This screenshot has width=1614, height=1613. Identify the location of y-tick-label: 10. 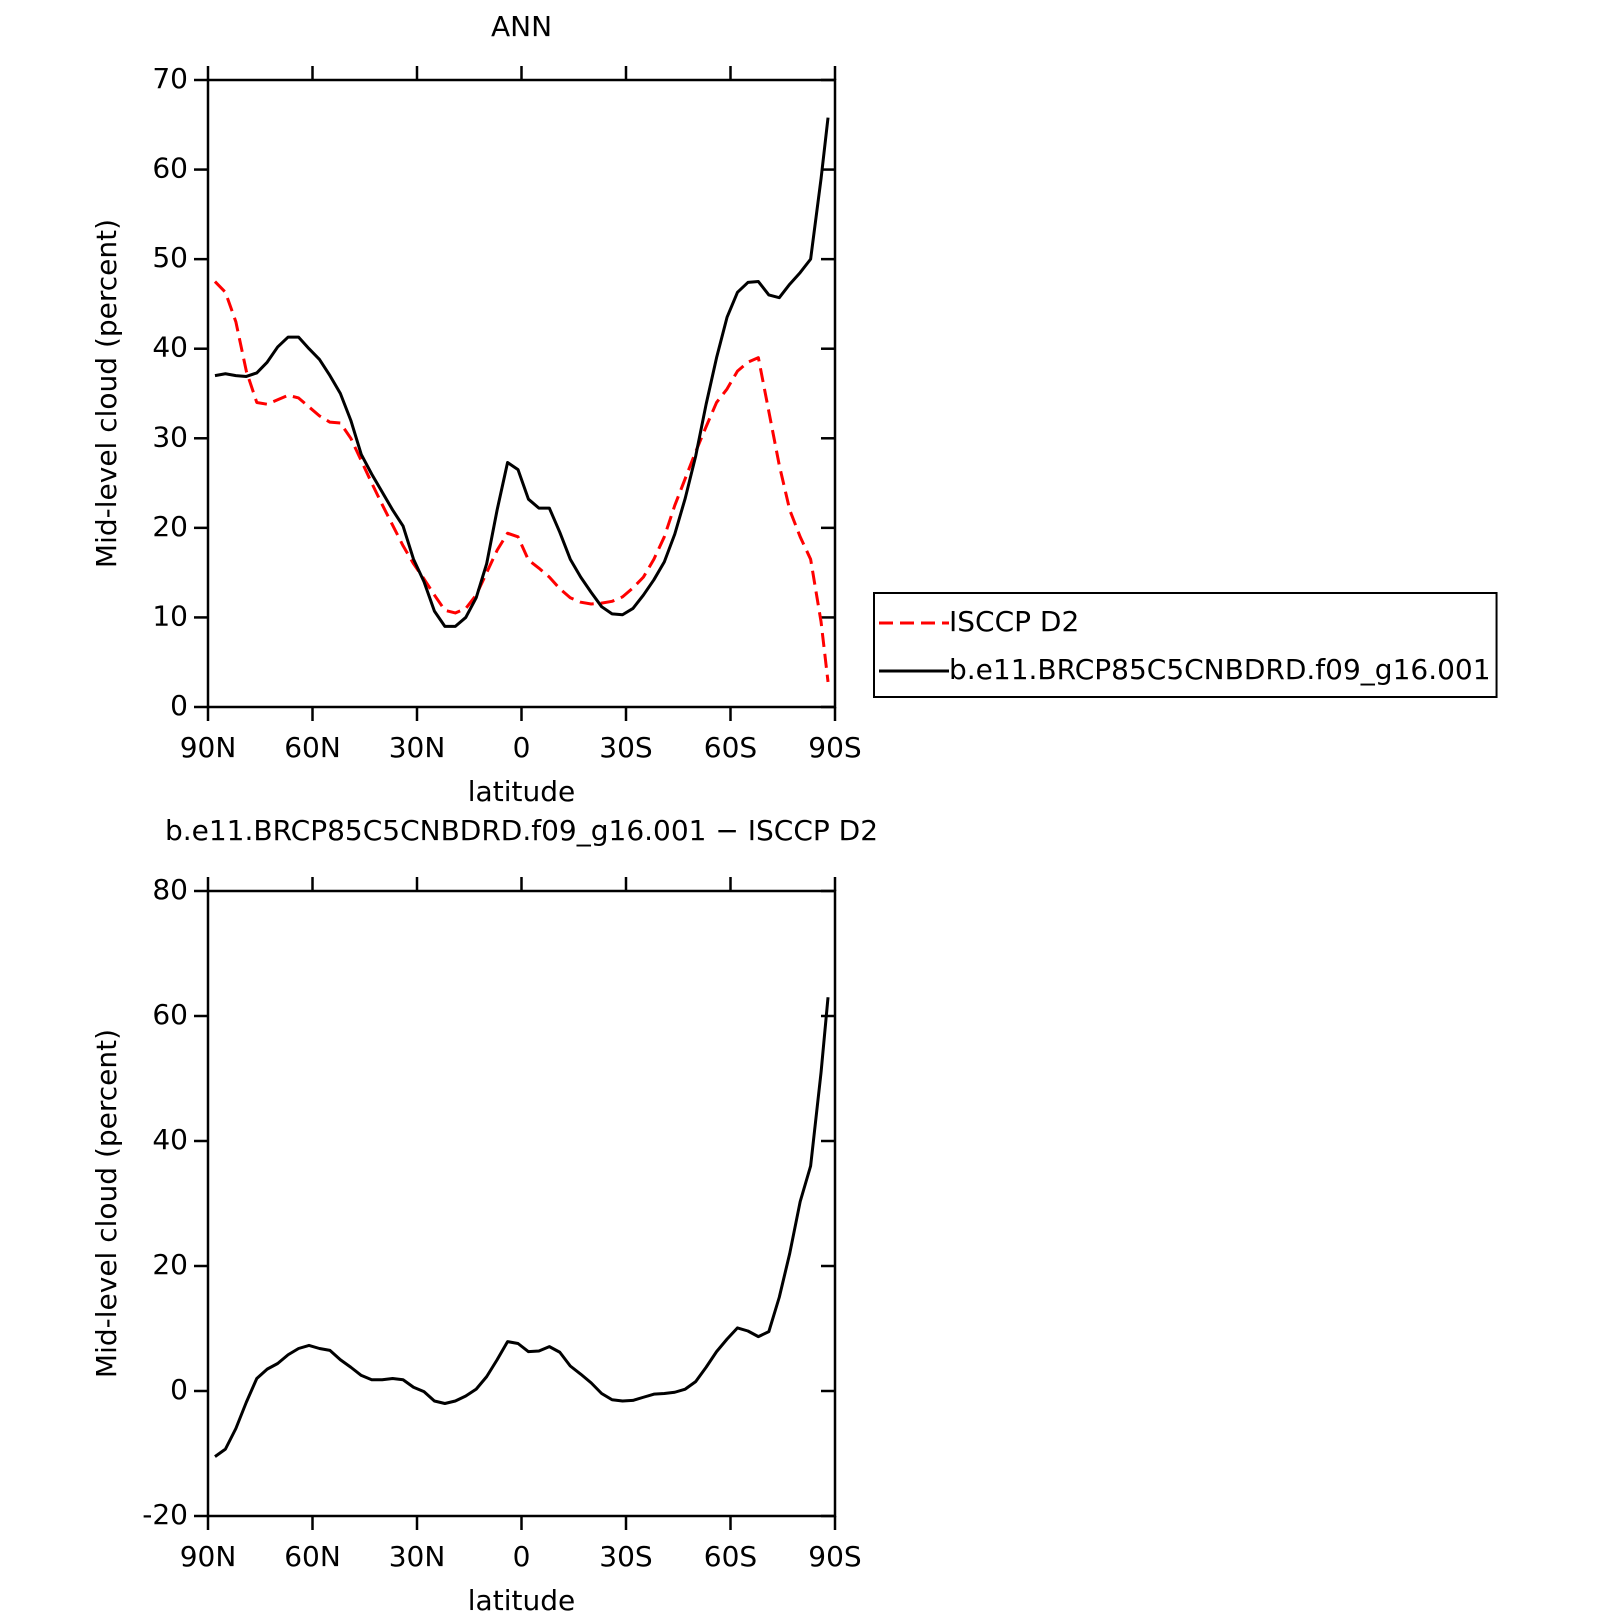
(170, 615).